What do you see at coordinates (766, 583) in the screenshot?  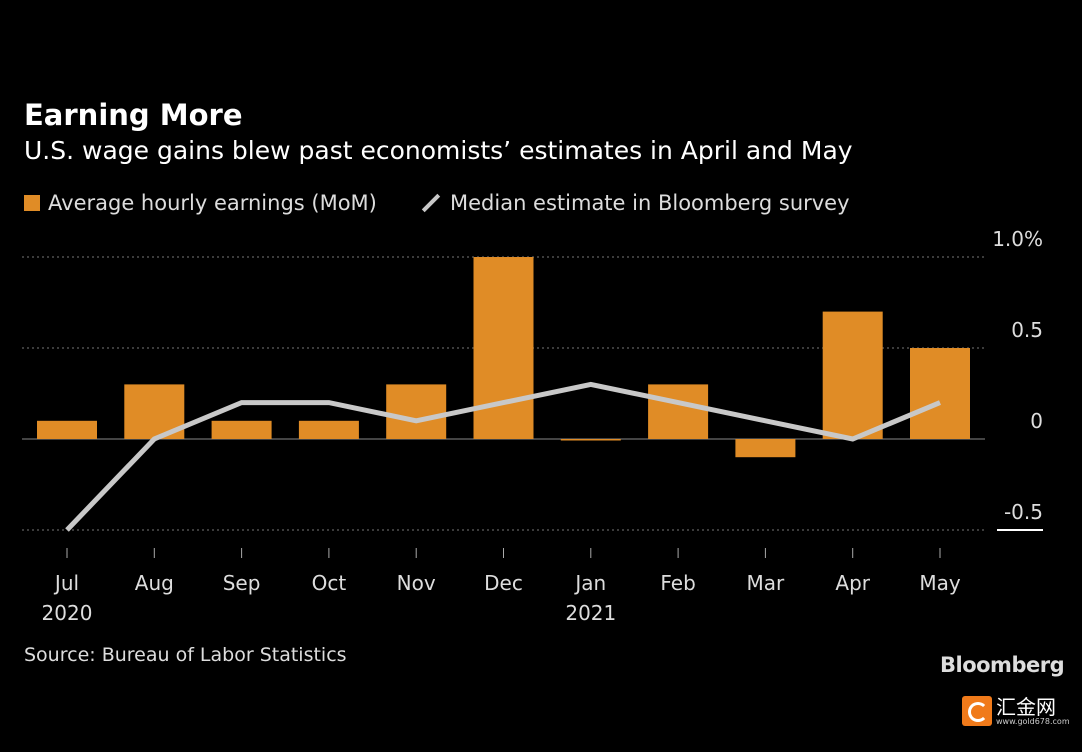 I see `x-tick-label: Mar` at bounding box center [766, 583].